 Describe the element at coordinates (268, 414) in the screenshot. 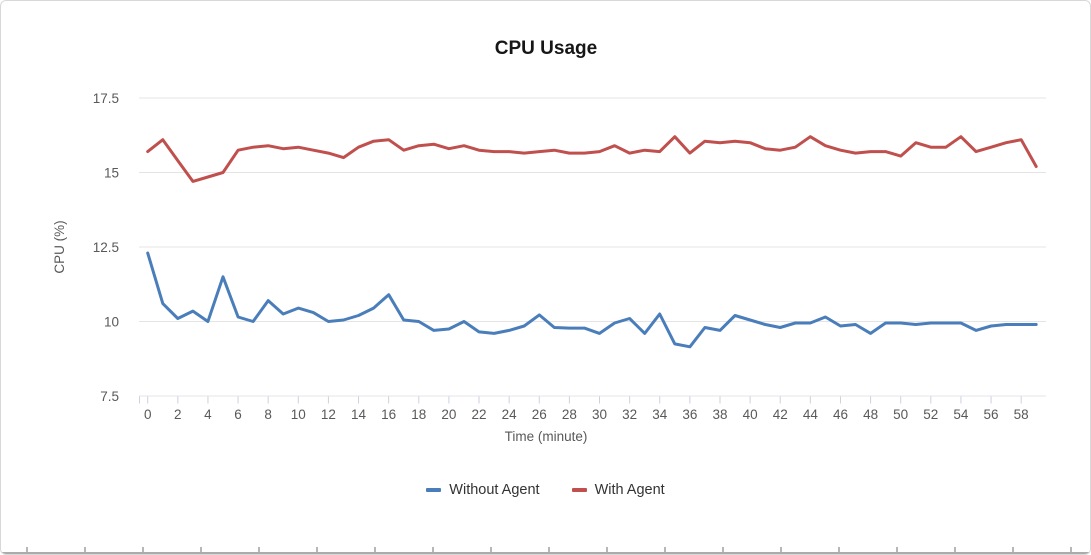

I see `x-tick-label: 8` at that location.